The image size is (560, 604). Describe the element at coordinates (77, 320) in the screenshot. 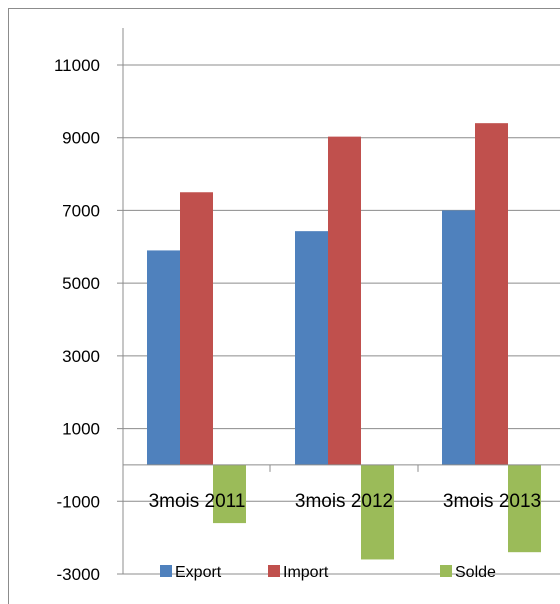

I see `y-axis-ticks: 11000 9000 7000 5000 3000 1000 -1000 -3000` at that location.